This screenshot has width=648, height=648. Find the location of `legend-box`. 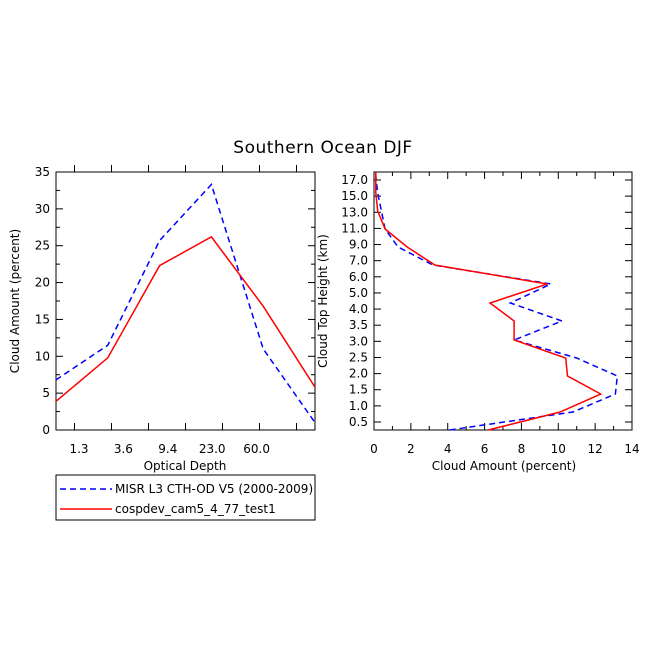

legend-box is located at coordinates (185, 497).